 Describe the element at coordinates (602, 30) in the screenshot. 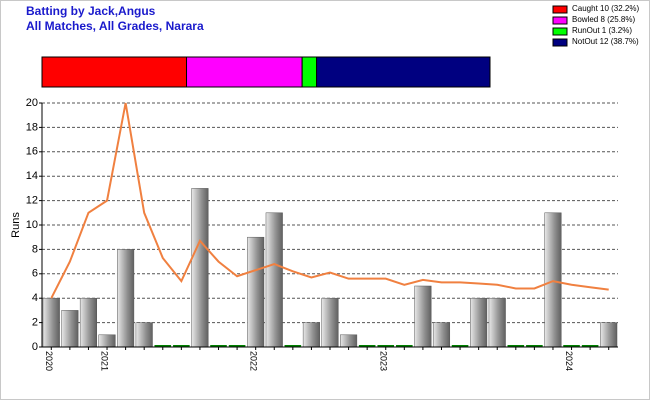

I see `legend-label: RunOut 1 (3.2%)` at that location.